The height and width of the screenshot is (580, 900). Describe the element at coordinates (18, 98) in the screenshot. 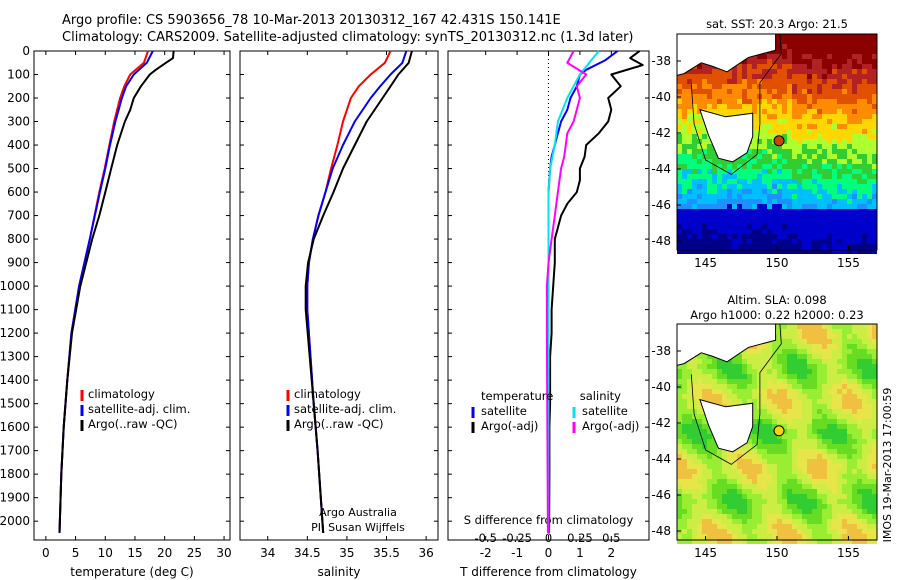

I see `y-tick-label: 200` at that location.